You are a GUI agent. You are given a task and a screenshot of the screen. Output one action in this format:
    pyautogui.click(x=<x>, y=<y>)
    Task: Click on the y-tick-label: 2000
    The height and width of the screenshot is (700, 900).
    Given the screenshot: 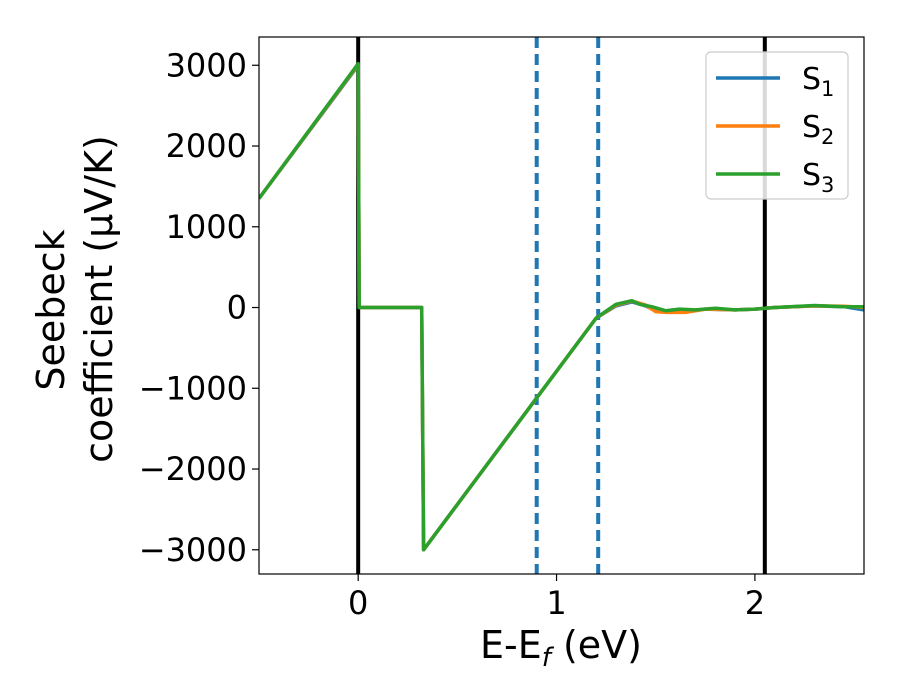 What is the action you would take?
    pyautogui.click(x=206, y=146)
    